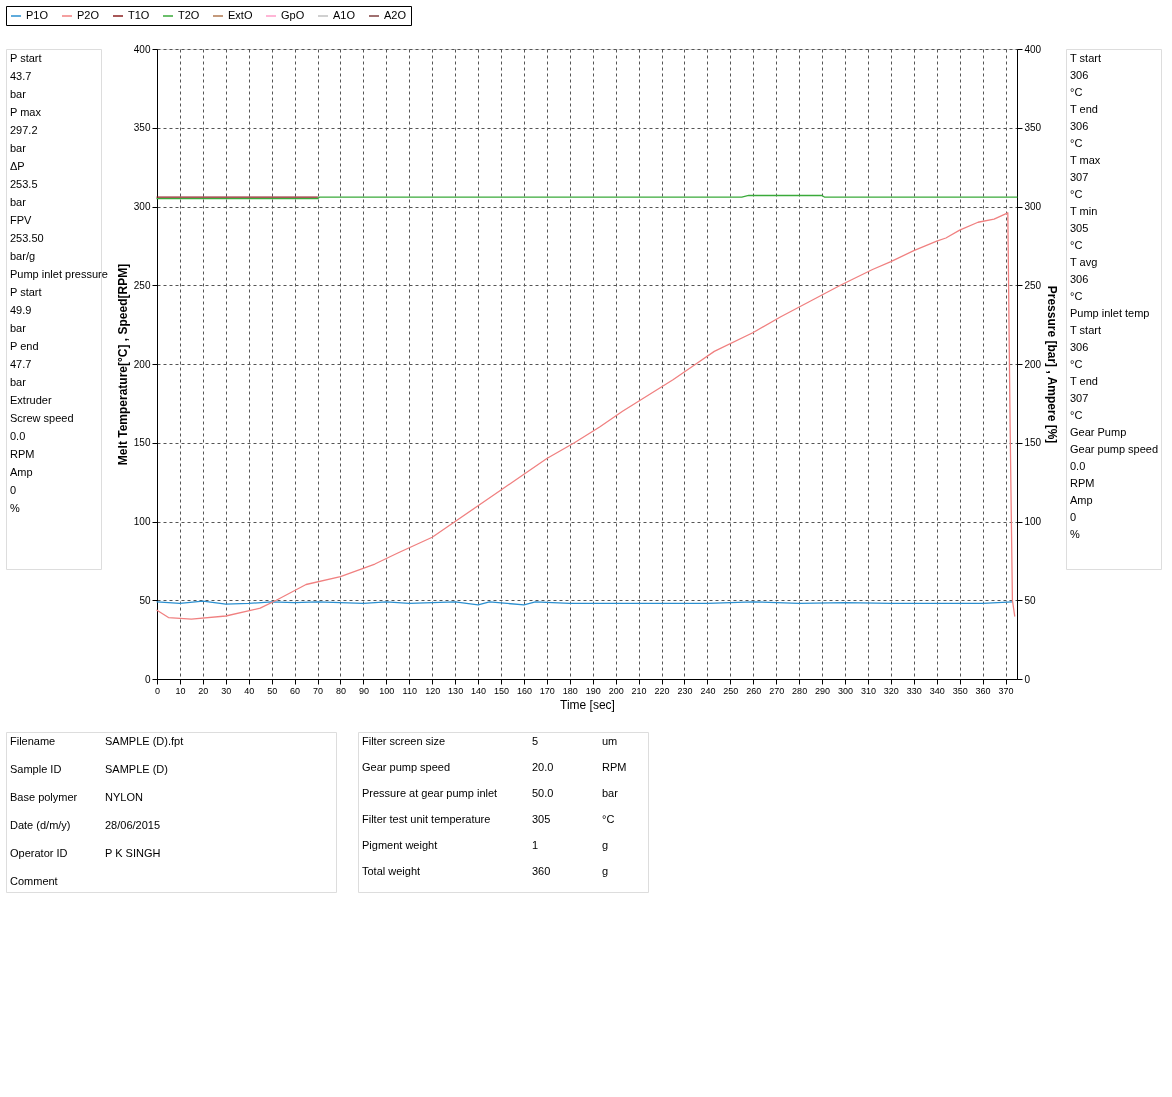 The width and height of the screenshot is (1172, 1097). I want to click on y-tick-label: 100, so click(142, 521).